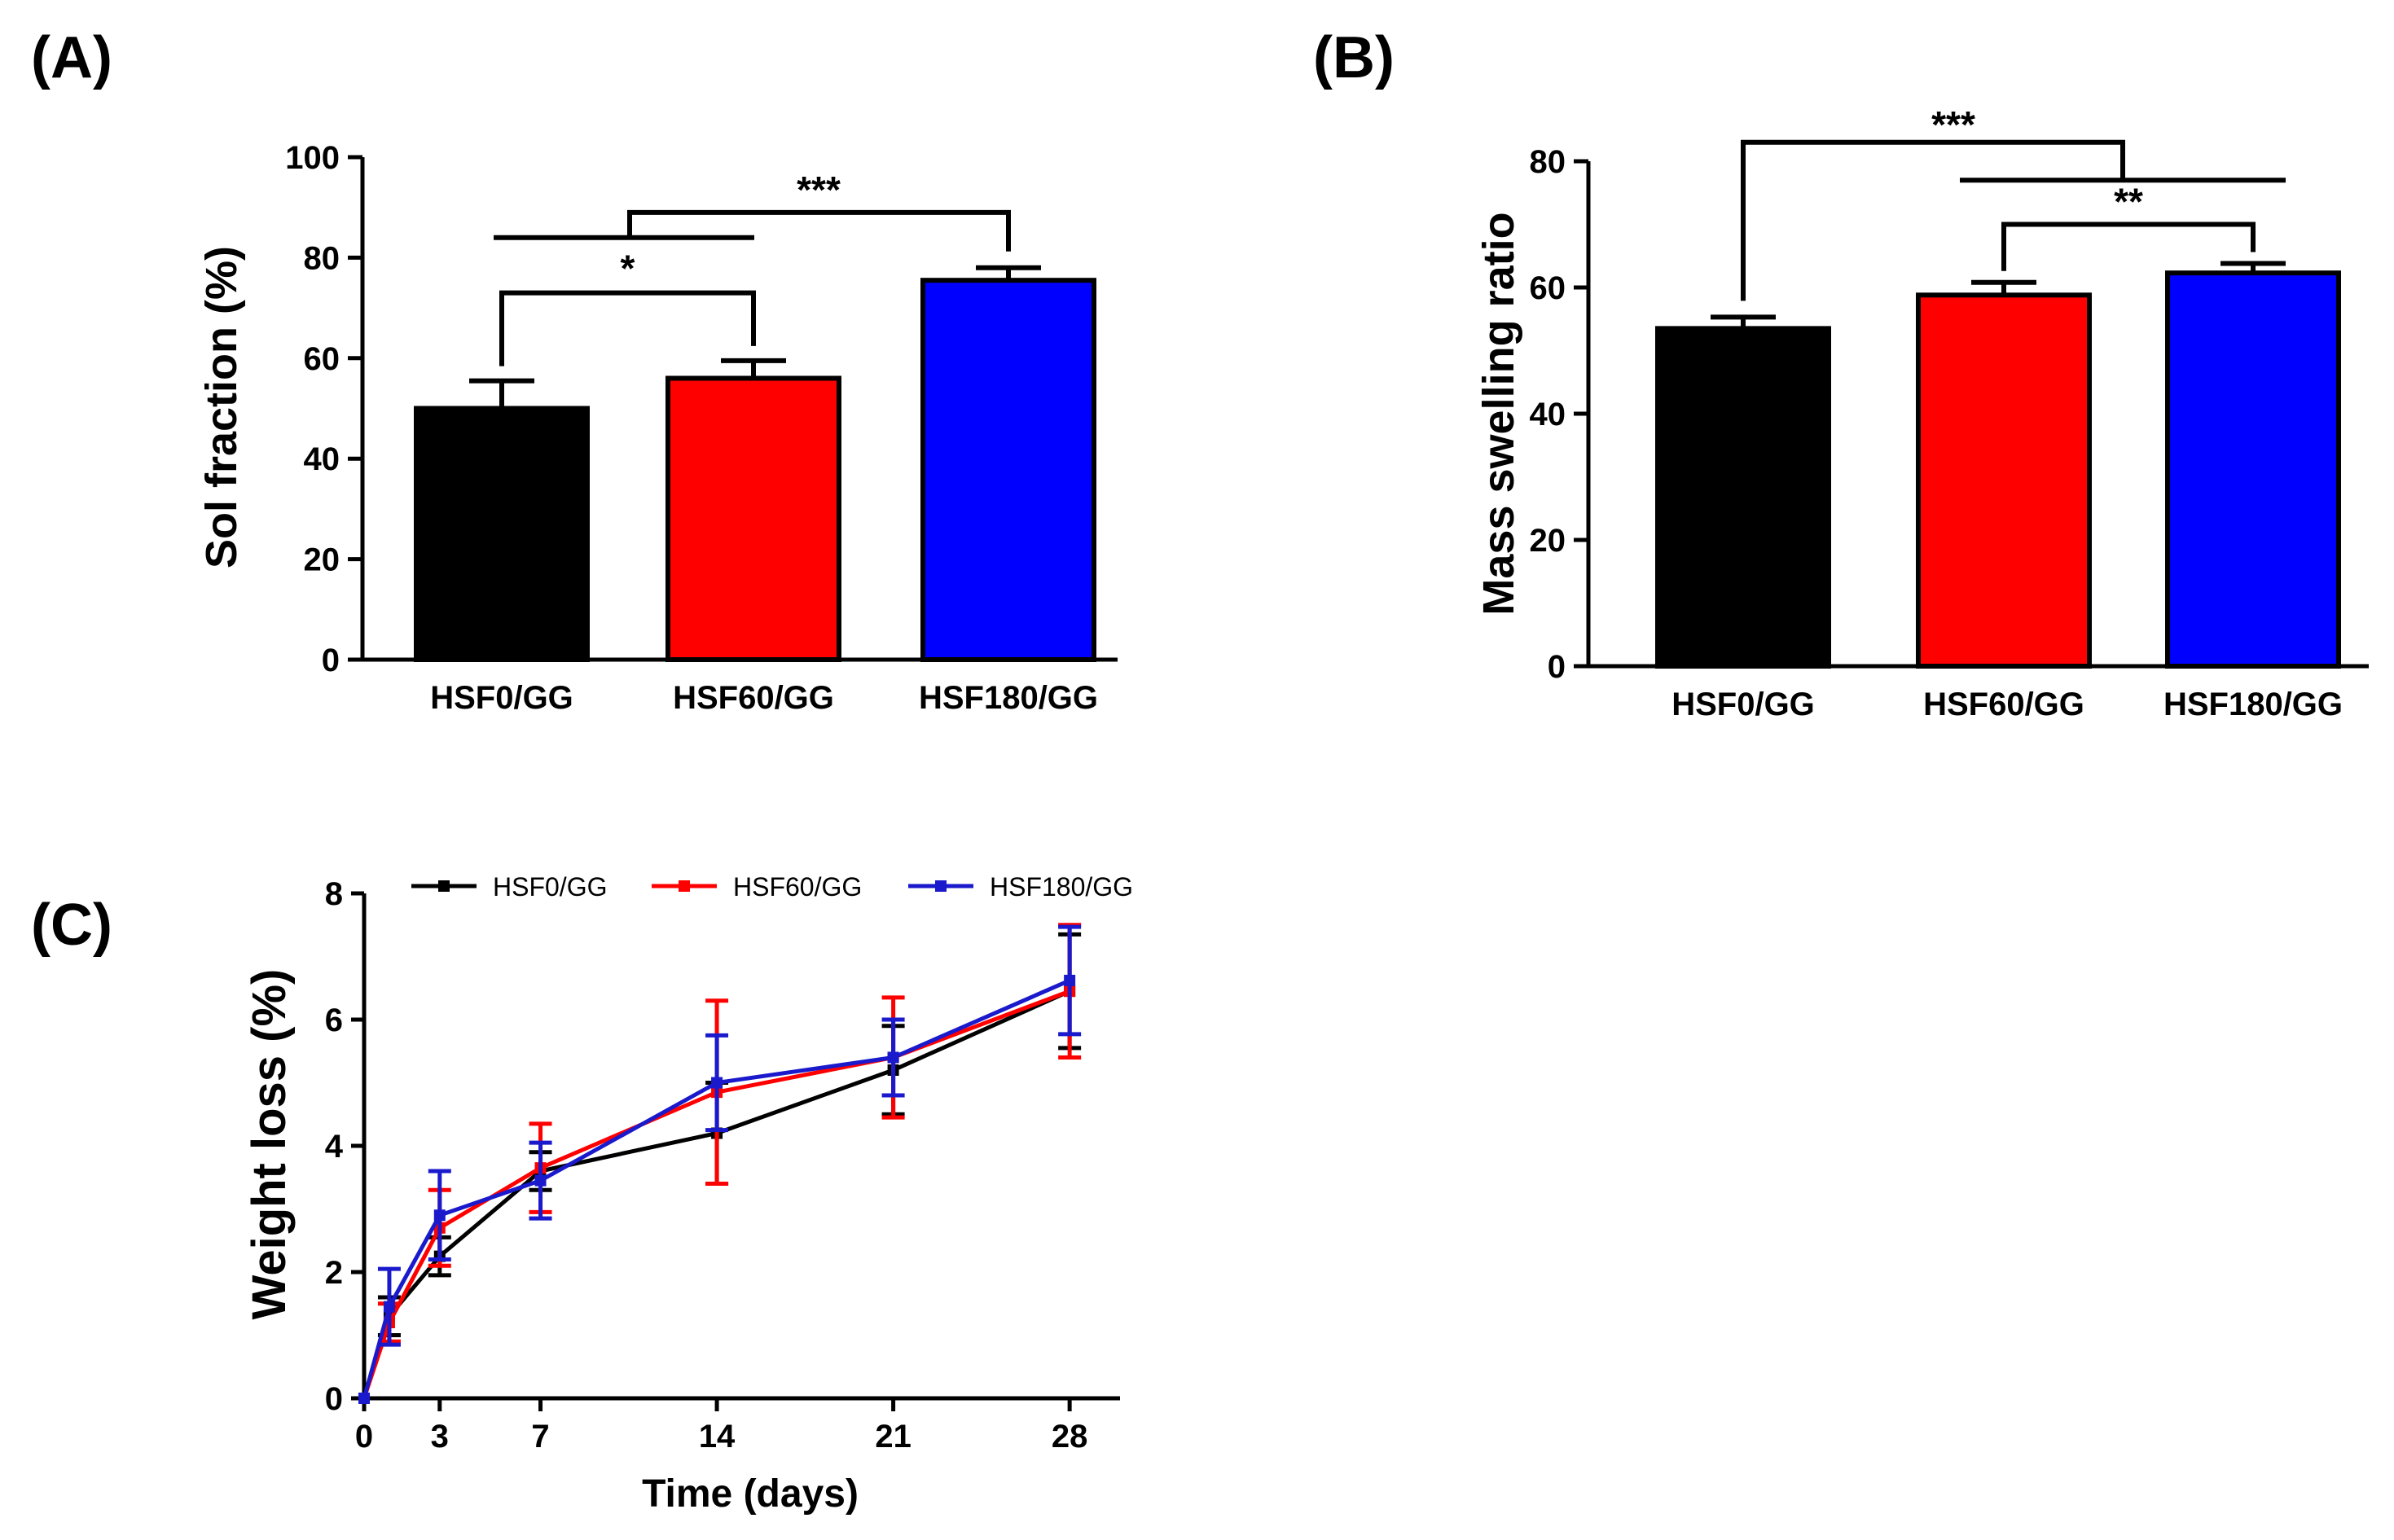 The height and width of the screenshot is (1540, 2394). What do you see at coordinates (720, 1168) in the screenshot?
I see `series-hsf0-gg` at bounding box center [720, 1168].